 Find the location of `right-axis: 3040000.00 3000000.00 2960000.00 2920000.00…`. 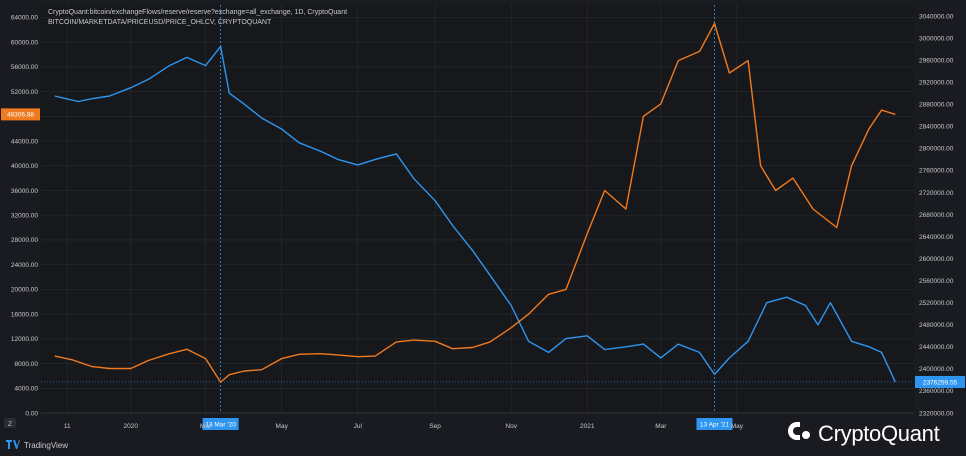

right-axis: 3040000.00 3000000.00 2960000.00 2920000.00… is located at coordinates (940, 215).